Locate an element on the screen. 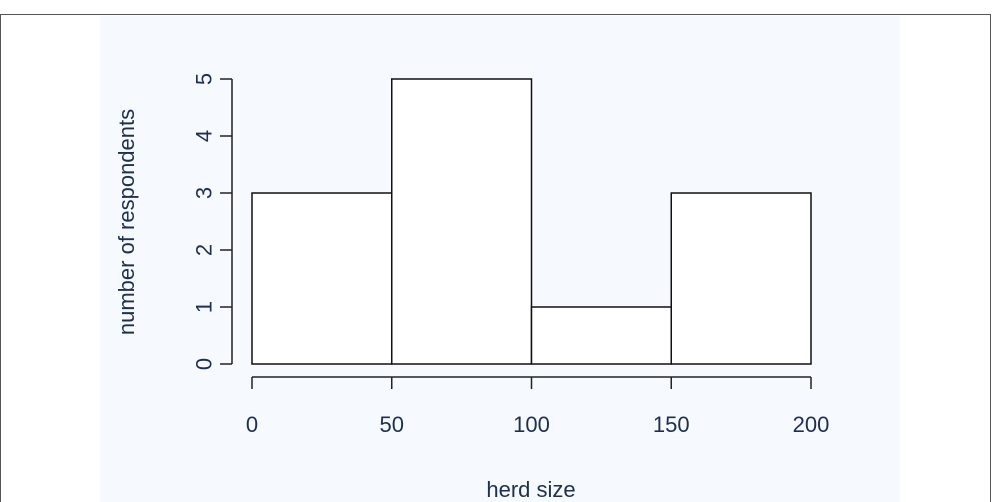  y-tick-label-2: 2 is located at coordinates (204, 250).